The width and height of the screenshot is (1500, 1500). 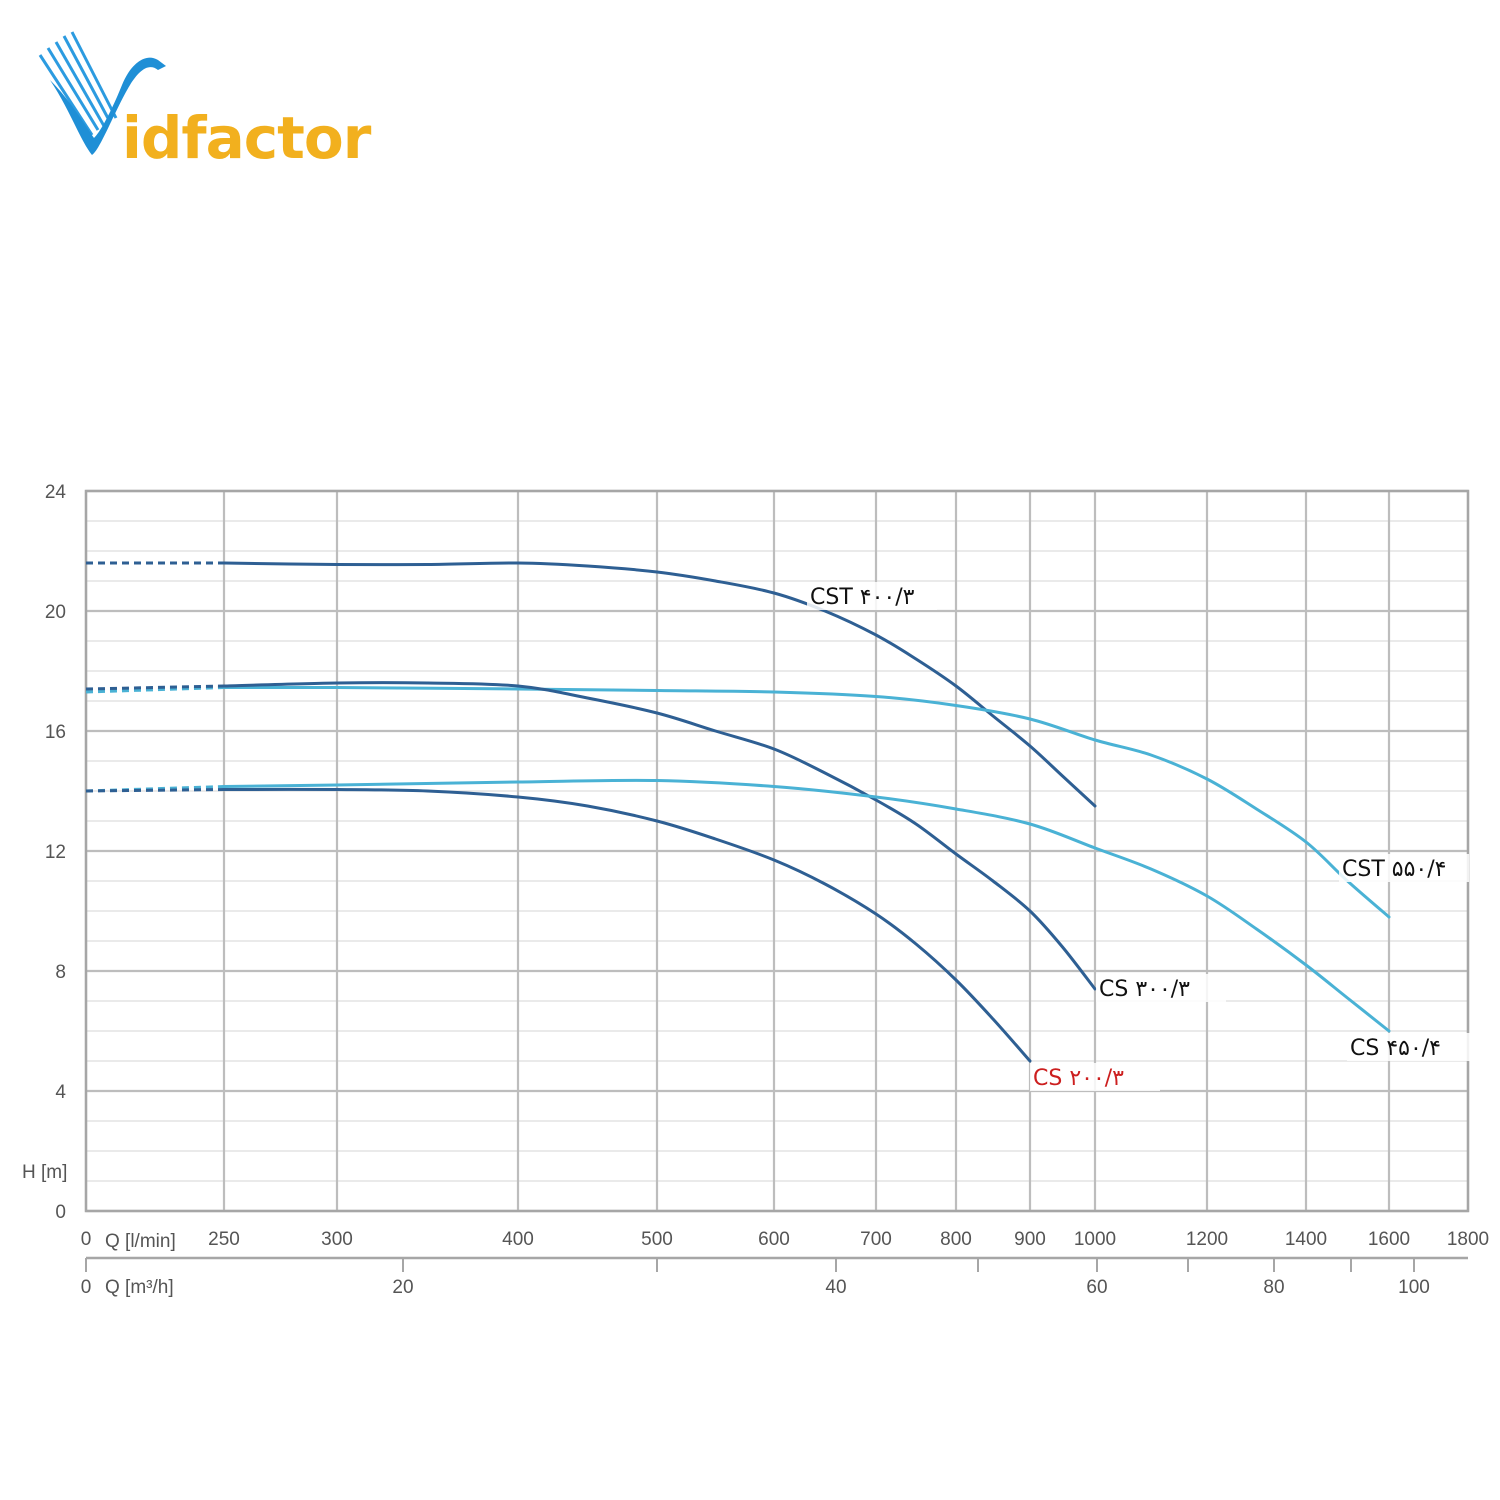 What do you see at coordinates (1394, 869) in the screenshot?
I see `series-label-1: CST ۵۵۰/۴` at bounding box center [1394, 869].